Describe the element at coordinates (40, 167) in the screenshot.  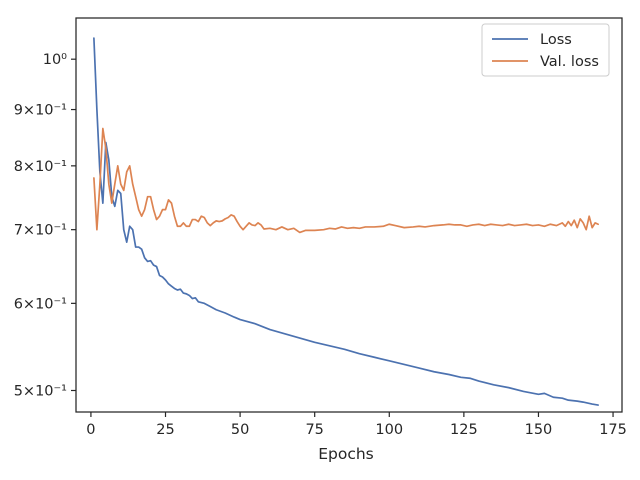
I see `y-tick-label: 8×10⁻¹` at that location.